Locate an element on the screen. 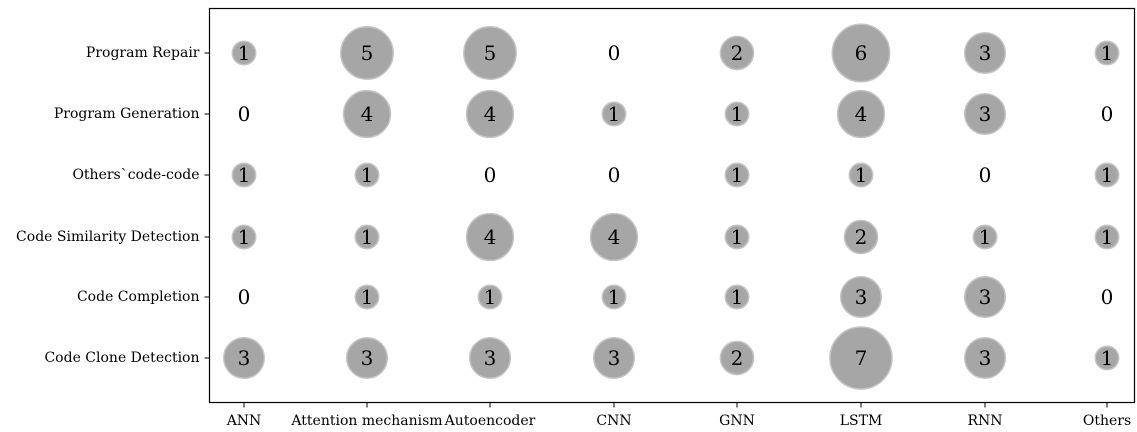  y-tick-label: Code Similarity Detection is located at coordinates (107, 237).